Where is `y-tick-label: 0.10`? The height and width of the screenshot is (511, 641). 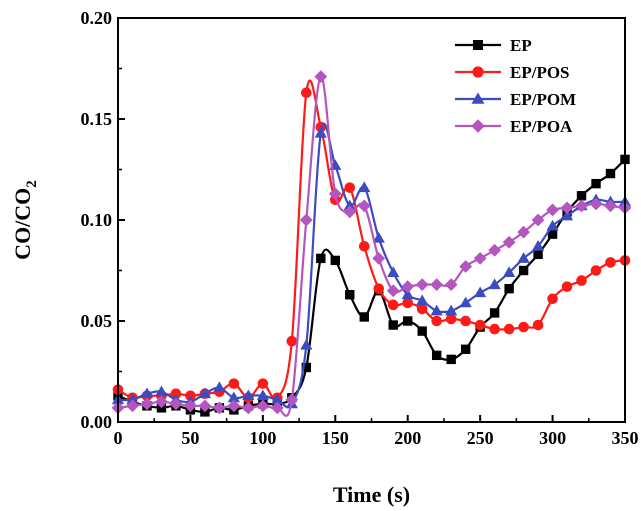
y-tick-label: 0.10 is located at coordinates (97, 220).